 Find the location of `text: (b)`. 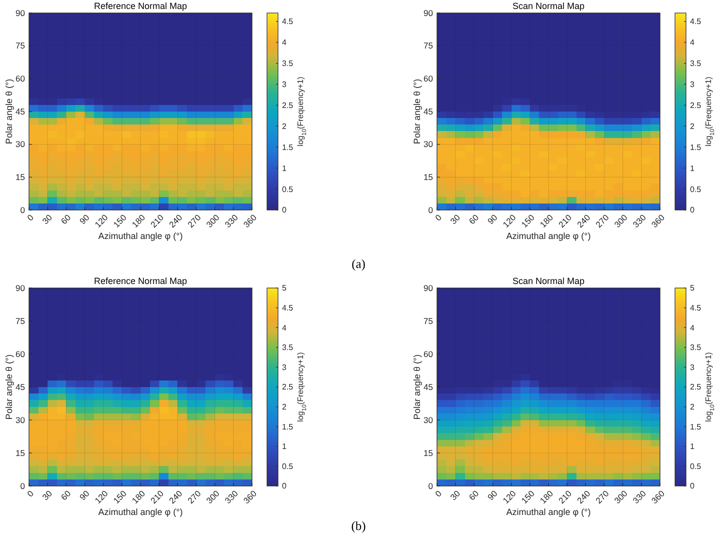

text: (b) is located at coordinates (358, 526).